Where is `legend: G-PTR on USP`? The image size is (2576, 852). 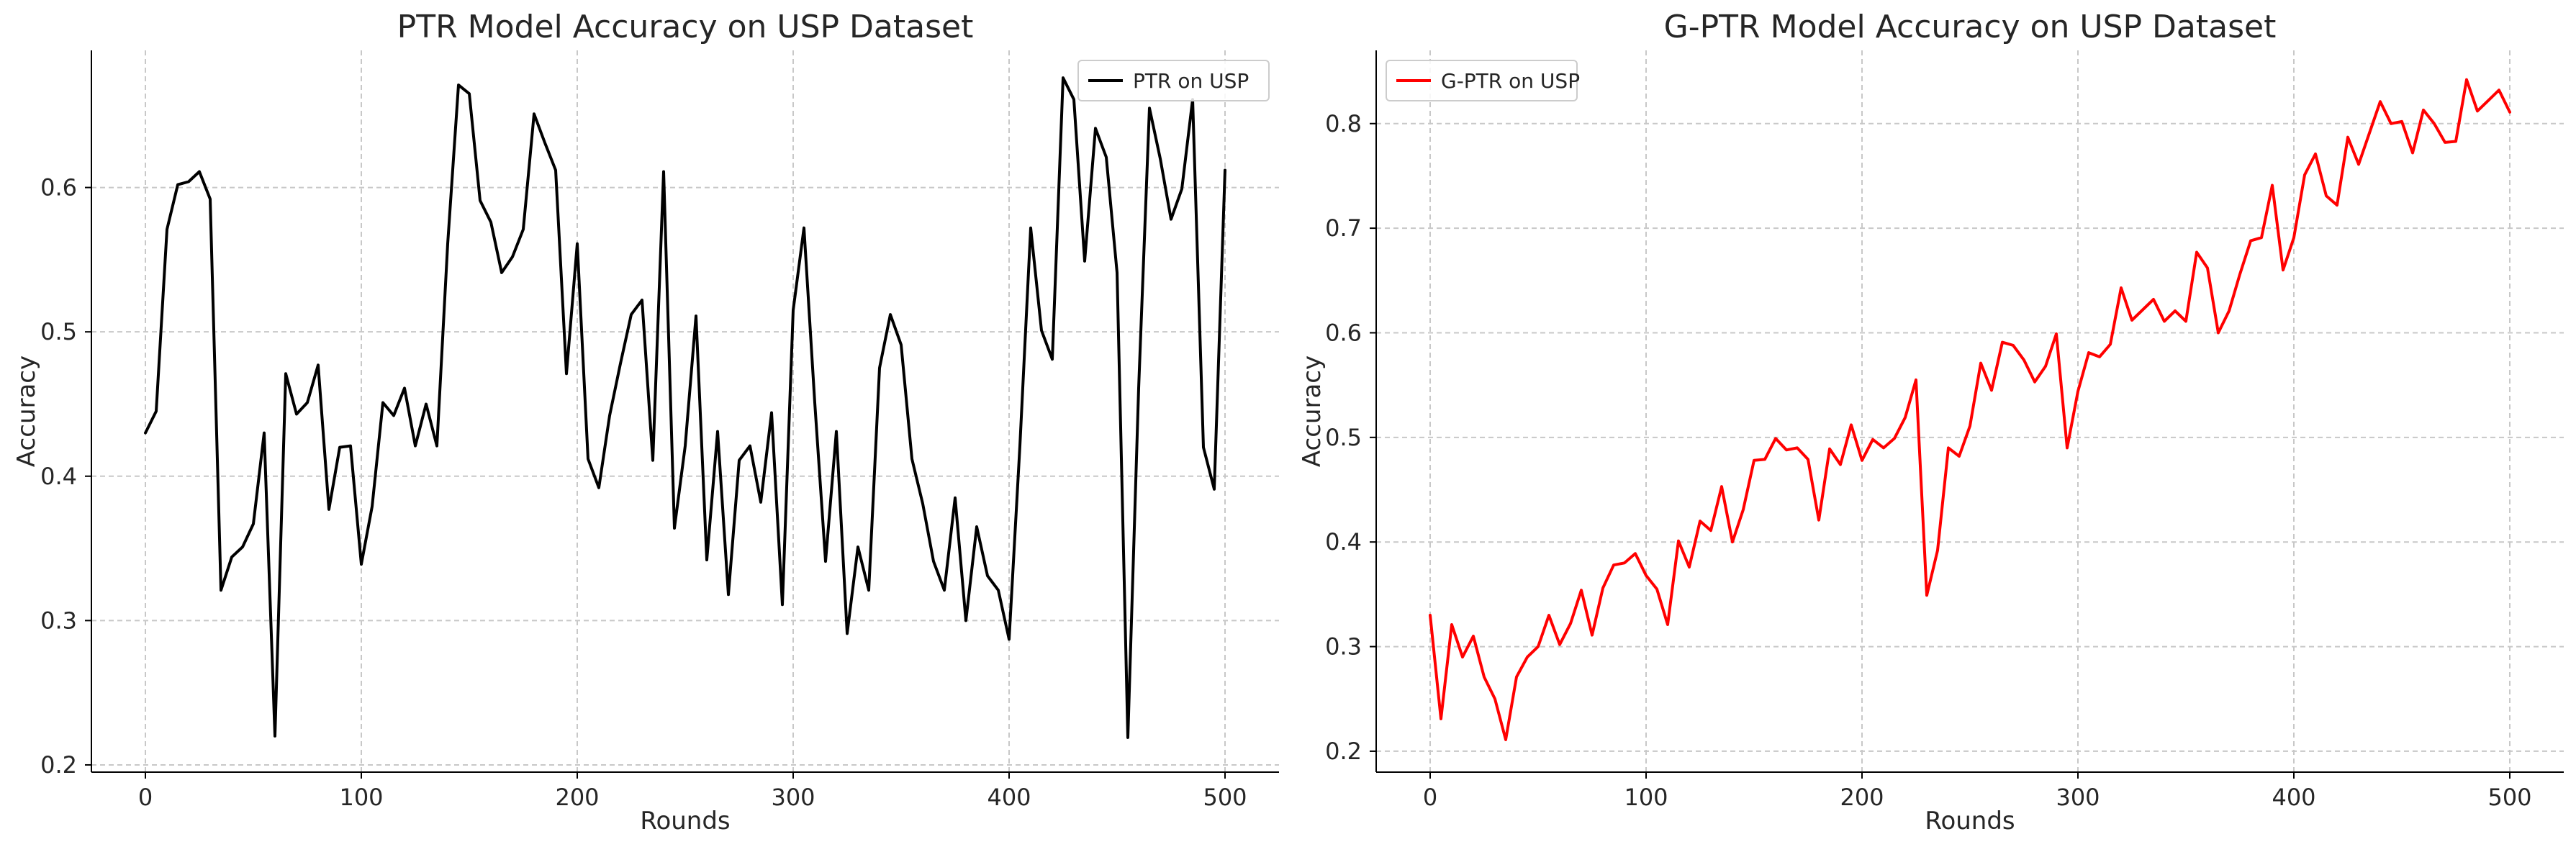
legend: G-PTR on USP is located at coordinates (1483, 81).